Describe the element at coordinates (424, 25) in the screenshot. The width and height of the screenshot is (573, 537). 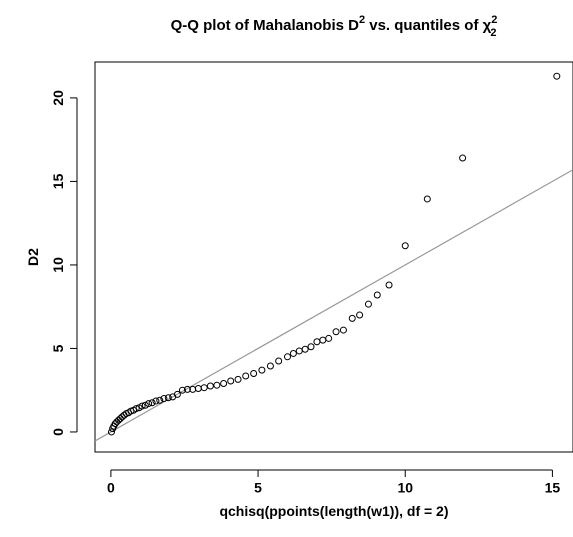
I see `title-mid: vs. quantiles of` at that location.